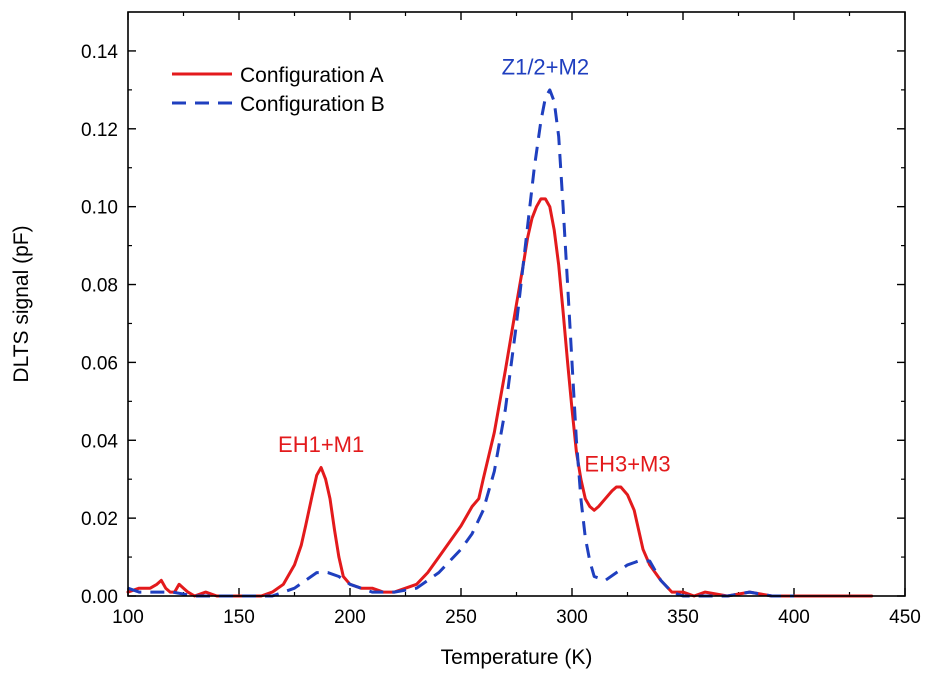  Describe the element at coordinates (99, 130) in the screenshot. I see `y-tick-label: 0.12` at that location.